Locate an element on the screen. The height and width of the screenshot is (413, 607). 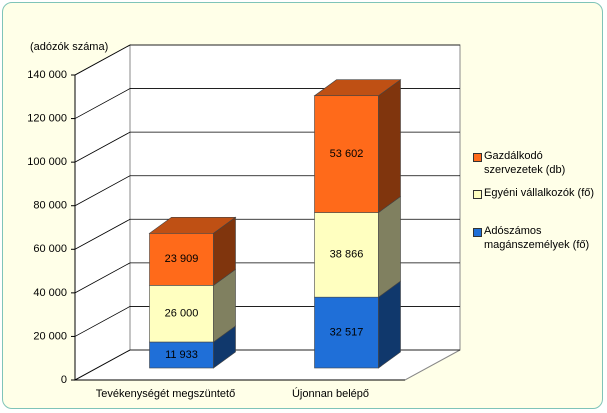
value-label: 32 517 is located at coordinates (347, 332).